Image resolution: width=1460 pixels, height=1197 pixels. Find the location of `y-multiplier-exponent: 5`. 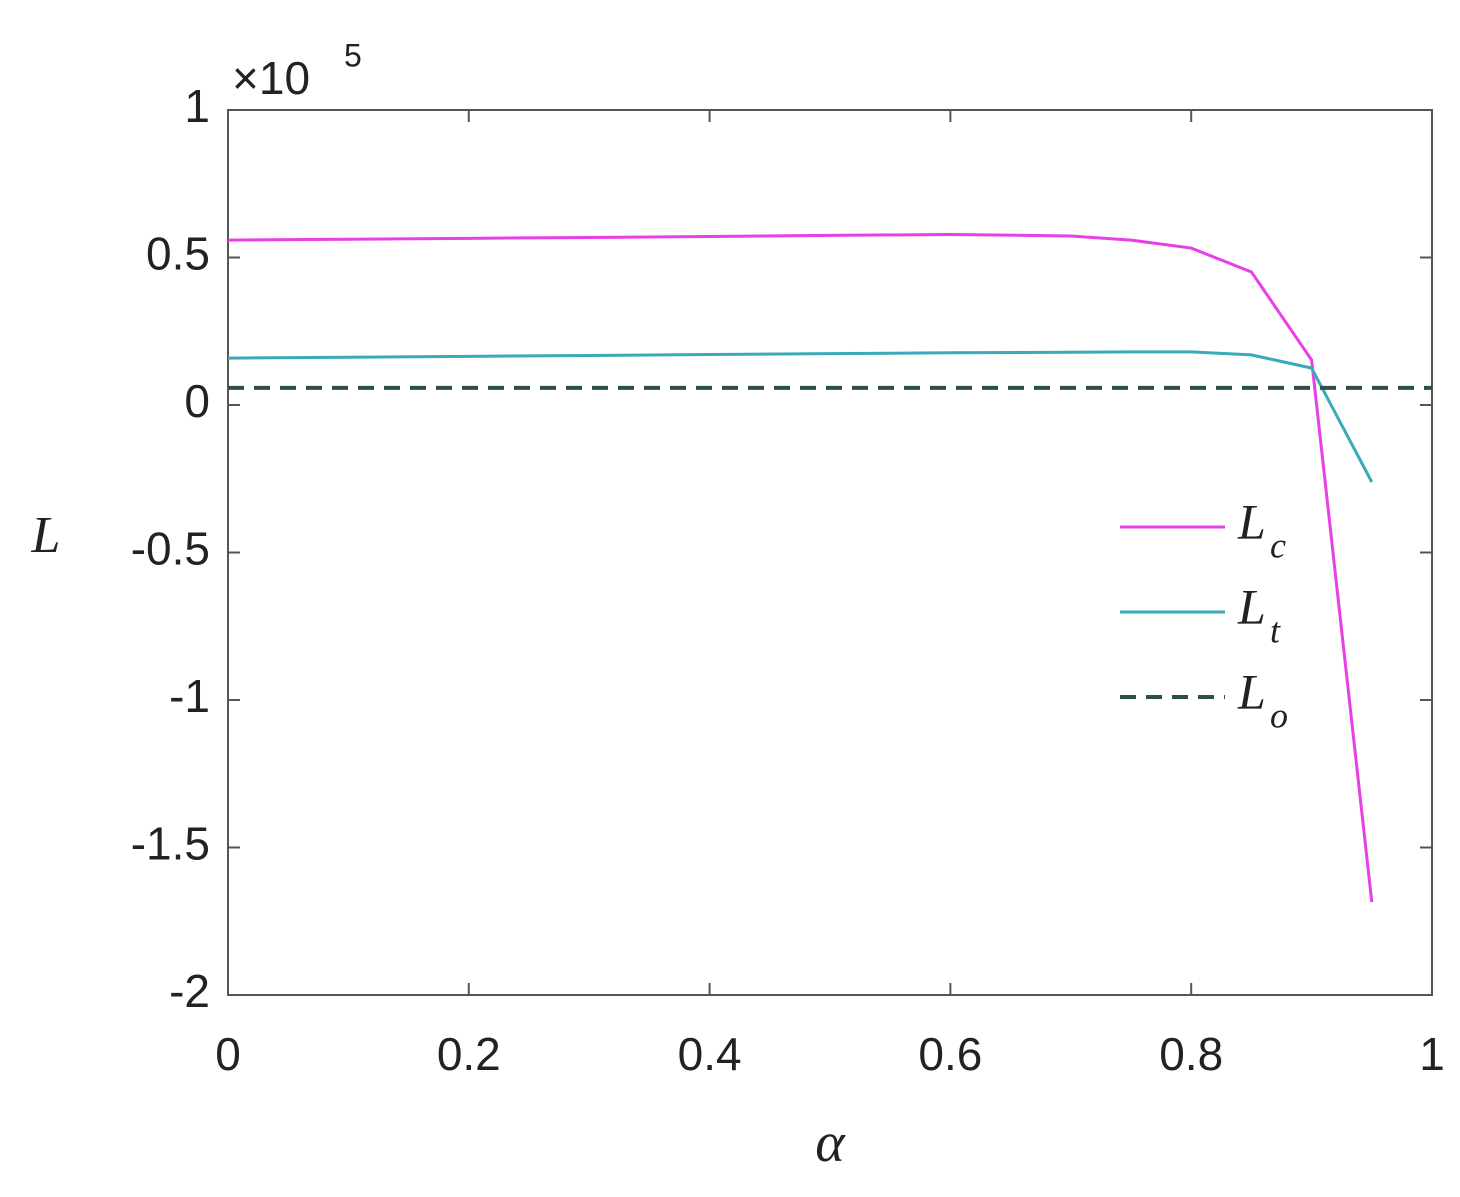

y-multiplier-exponent: 5 is located at coordinates (353, 55).